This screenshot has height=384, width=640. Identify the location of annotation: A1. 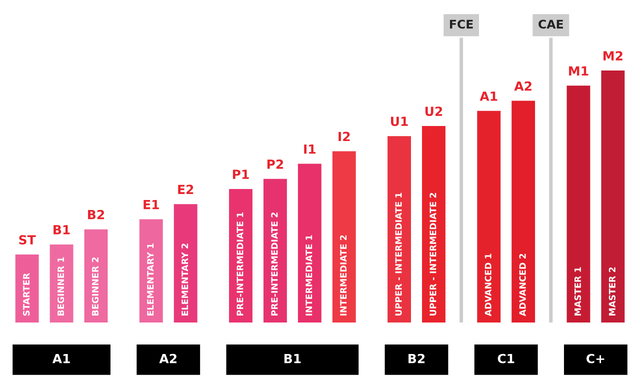
(489, 96).